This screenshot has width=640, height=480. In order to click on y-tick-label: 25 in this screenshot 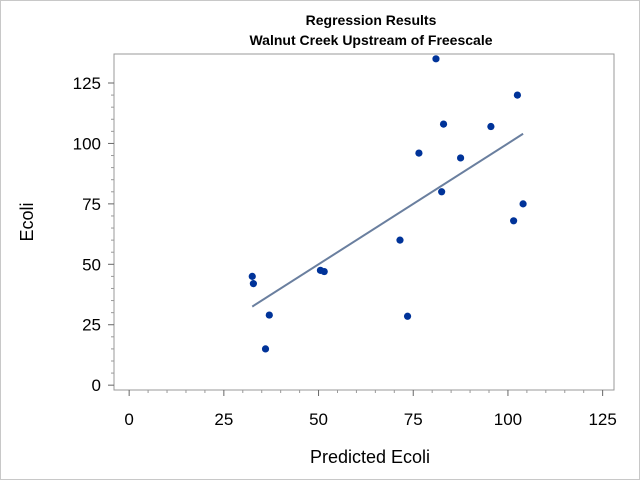, I will do `click(91, 325)`.